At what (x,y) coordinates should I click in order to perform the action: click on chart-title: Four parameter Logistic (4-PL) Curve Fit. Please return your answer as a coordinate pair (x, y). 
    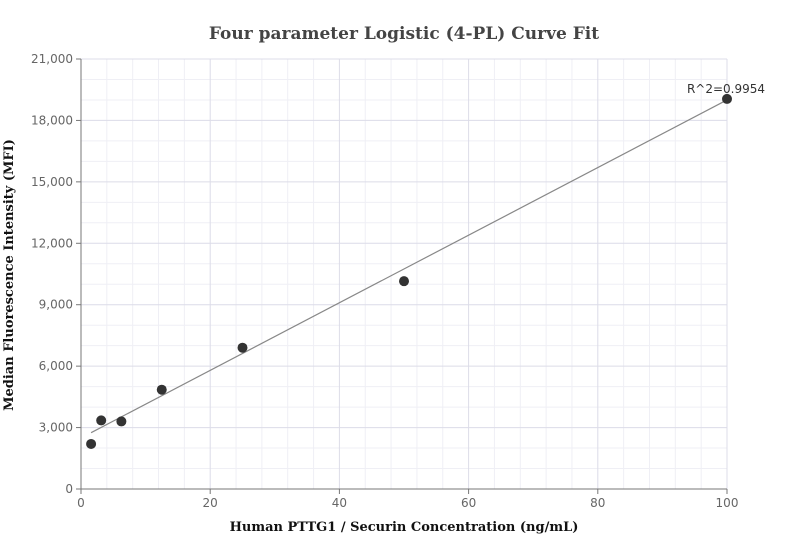
    Looking at the image, I should click on (404, 34).